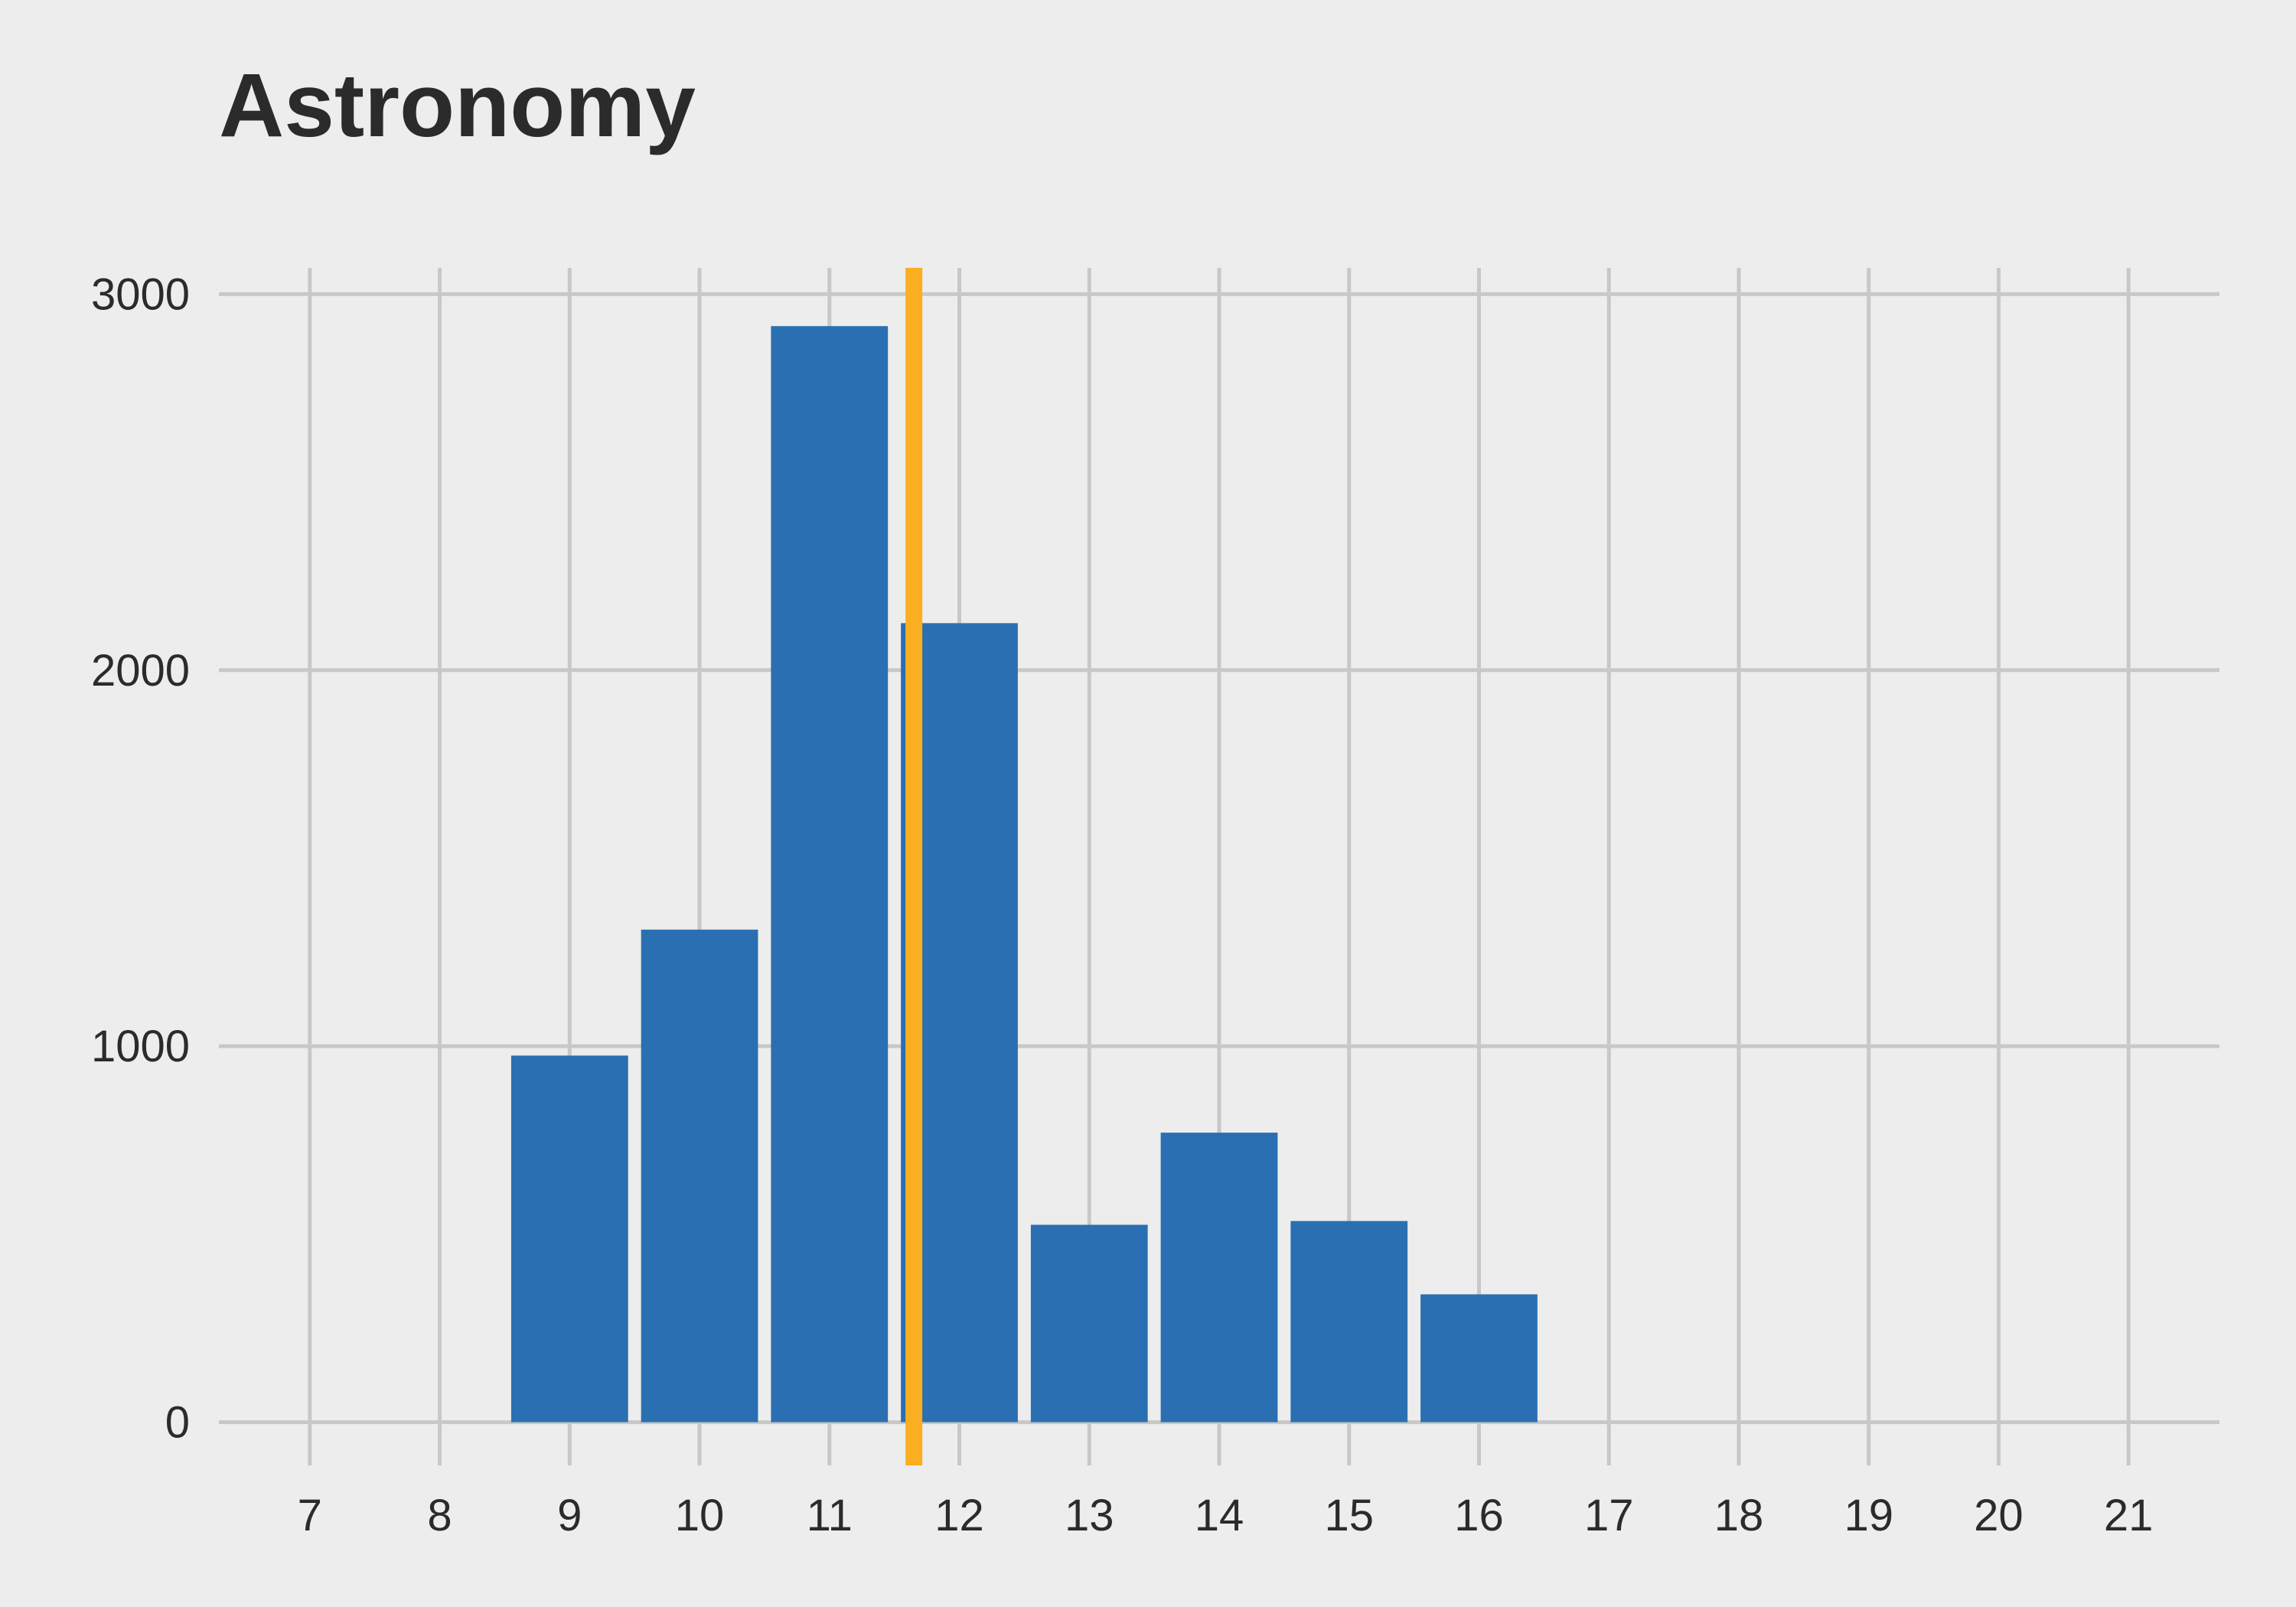 The image size is (2296, 1607). Describe the element at coordinates (140, 671) in the screenshot. I see `y-tick-label: 2000` at that location.